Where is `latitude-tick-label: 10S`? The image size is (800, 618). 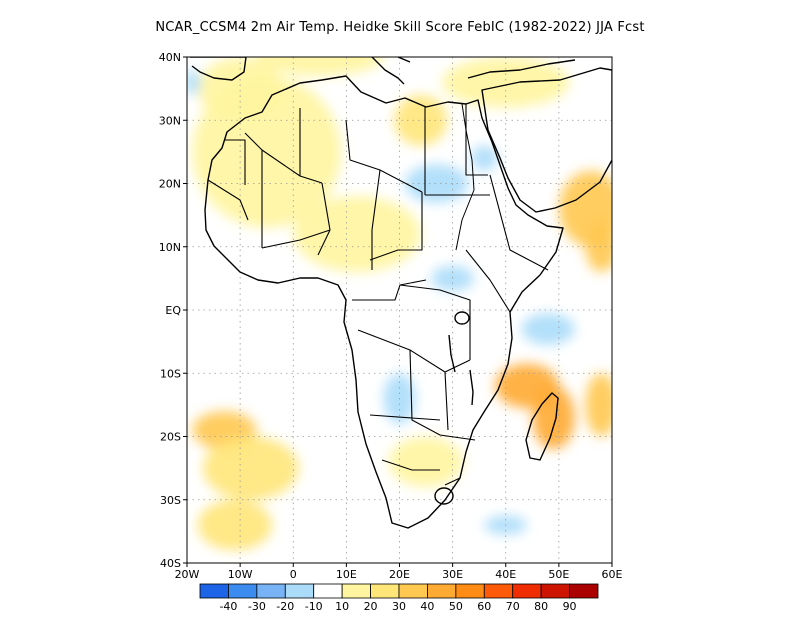
latitude-tick-label: 10S is located at coordinates (170, 373).